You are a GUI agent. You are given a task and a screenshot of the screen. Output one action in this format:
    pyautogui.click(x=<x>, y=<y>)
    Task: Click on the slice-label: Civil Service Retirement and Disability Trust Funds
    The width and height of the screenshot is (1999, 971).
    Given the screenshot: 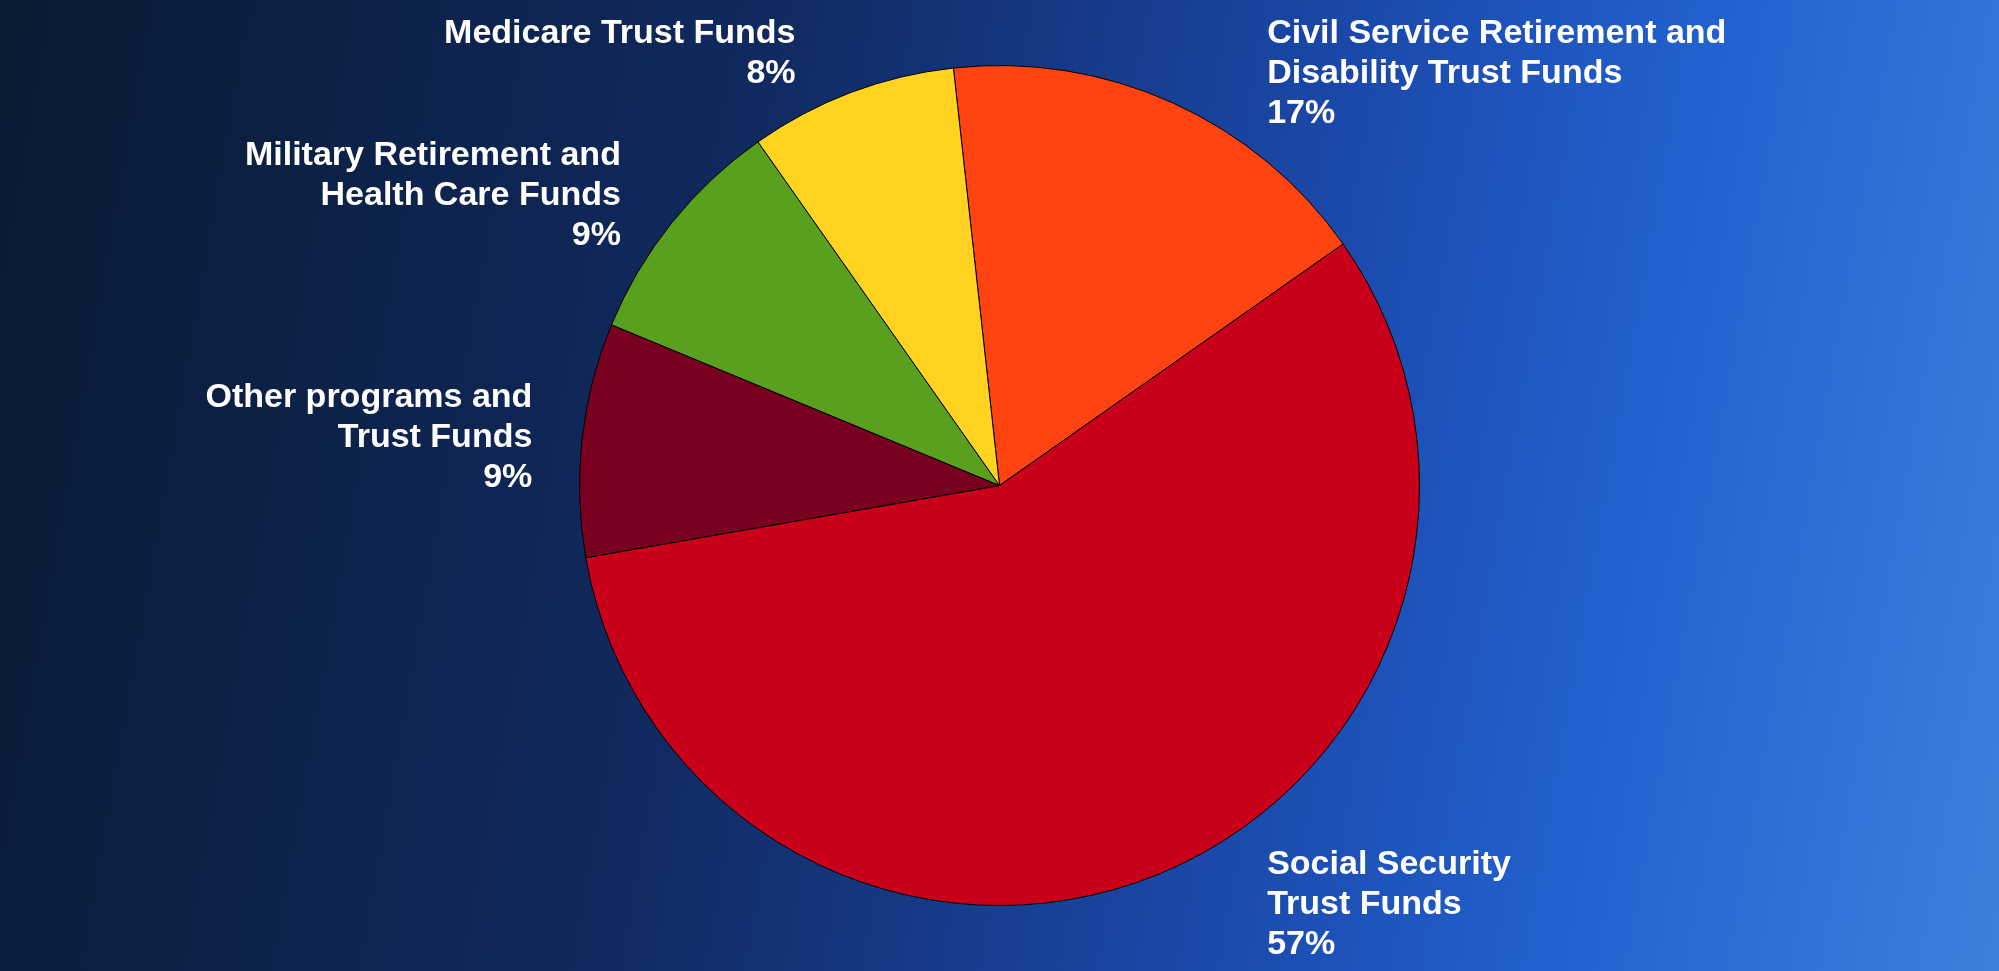 What is the action you would take?
    pyautogui.click(x=1497, y=51)
    